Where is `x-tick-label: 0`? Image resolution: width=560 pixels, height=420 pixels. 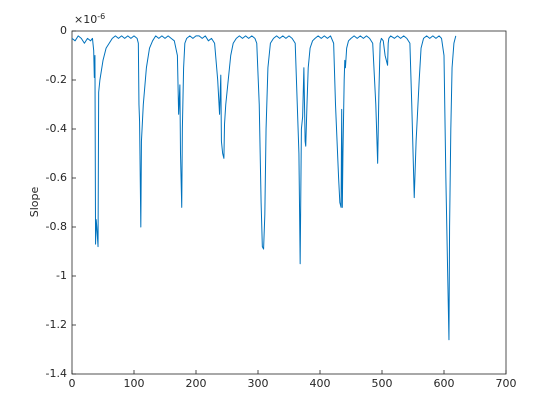
x-tick-label: 0 is located at coordinates (72, 383).